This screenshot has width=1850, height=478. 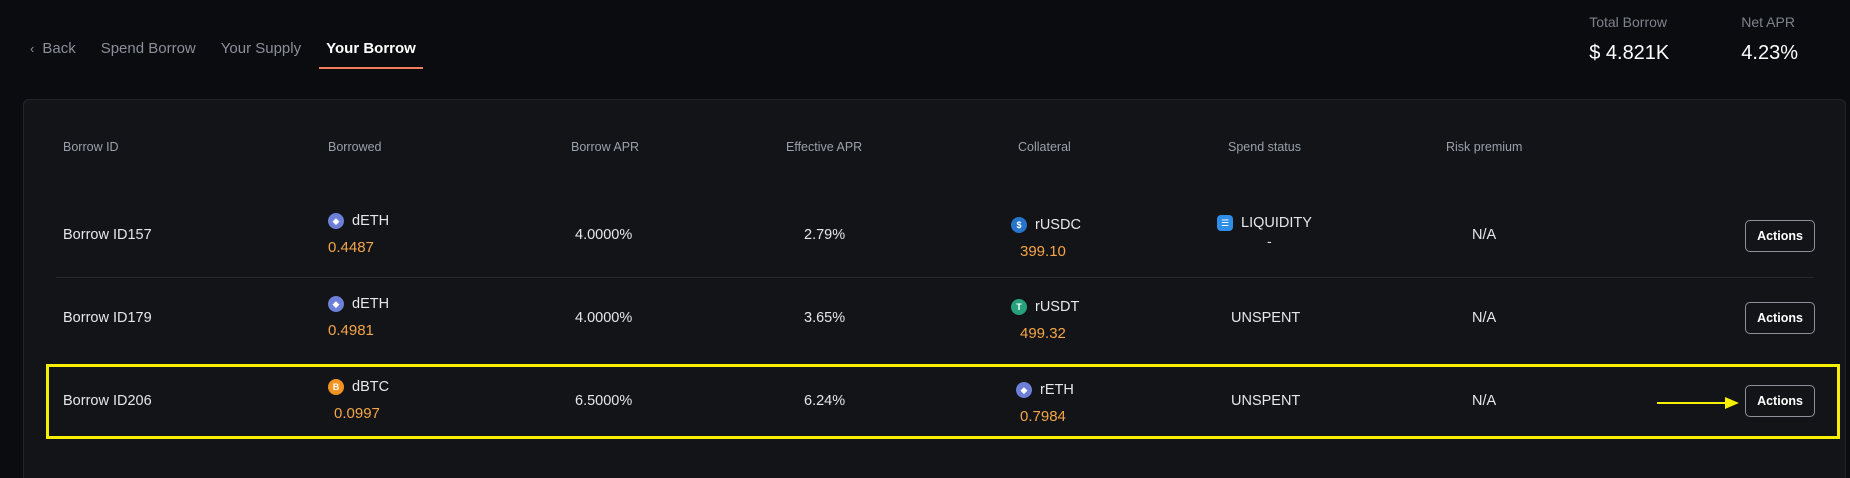 I want to click on arrow-right-icon, so click(x=1698, y=403).